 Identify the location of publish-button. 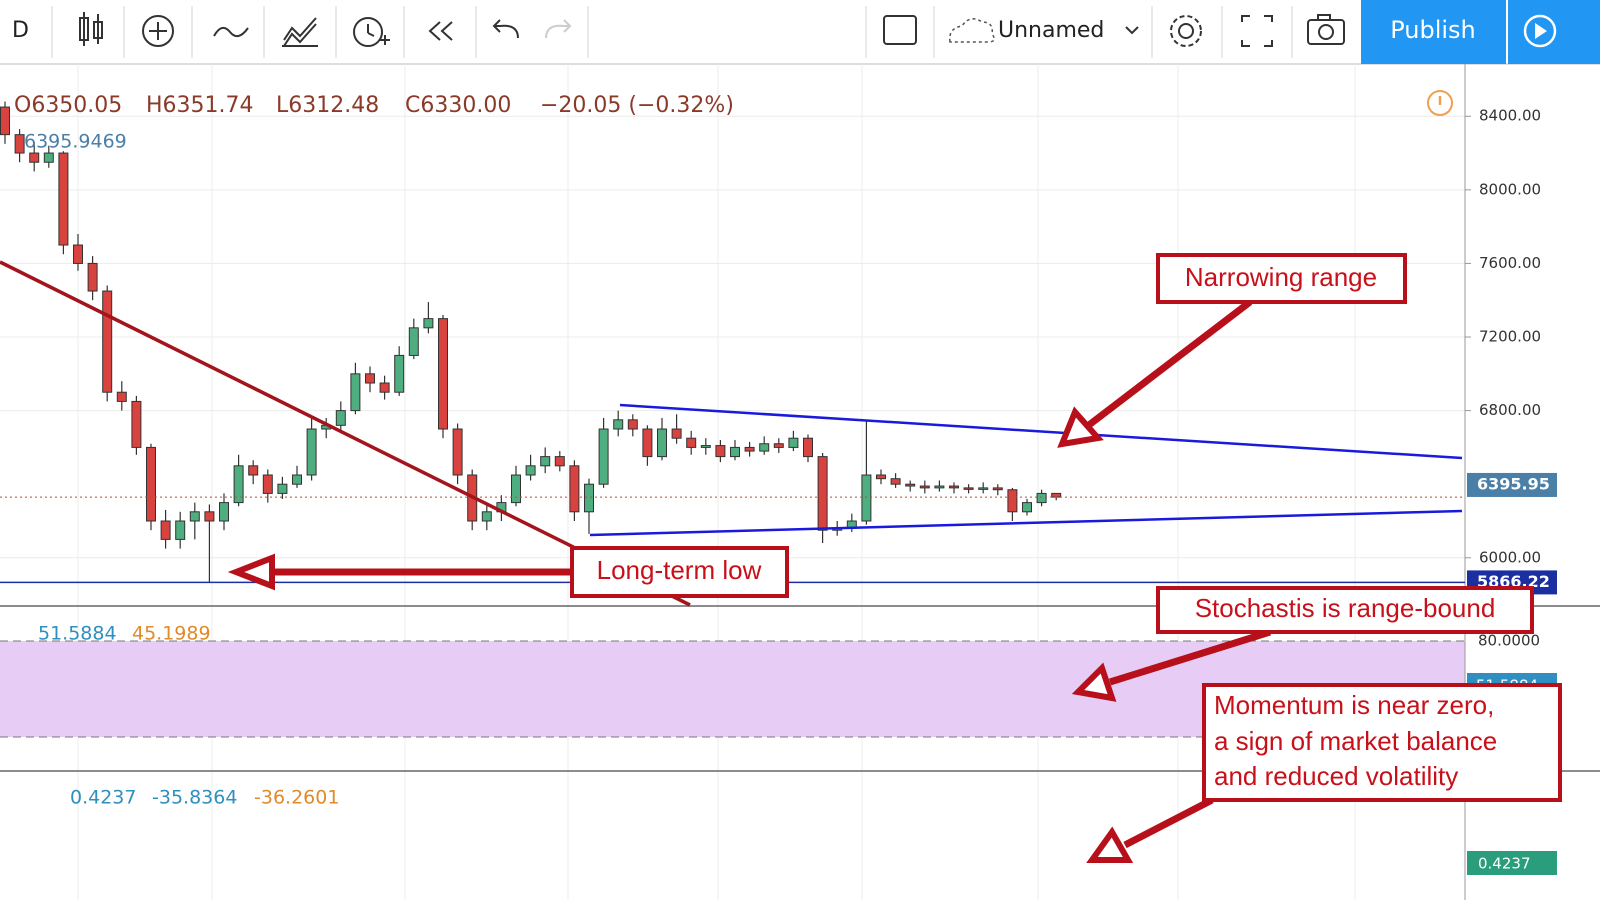
(1433, 32).